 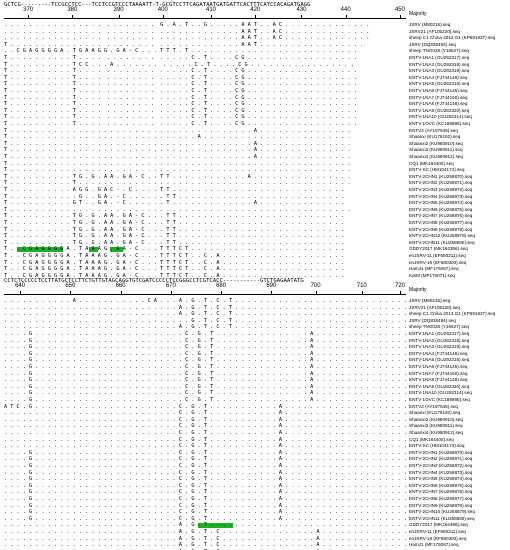 What do you see at coordinates (118, 10) in the screenshot?
I see `ruler-tick-label: 390` at bounding box center [118, 10].